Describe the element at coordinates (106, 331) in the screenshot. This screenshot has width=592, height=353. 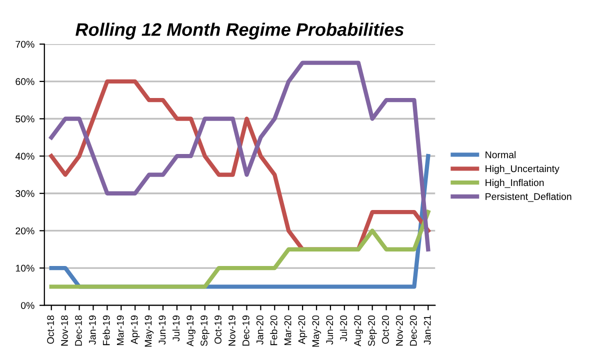
I see `x-tick-label: Feb-19` at that location.